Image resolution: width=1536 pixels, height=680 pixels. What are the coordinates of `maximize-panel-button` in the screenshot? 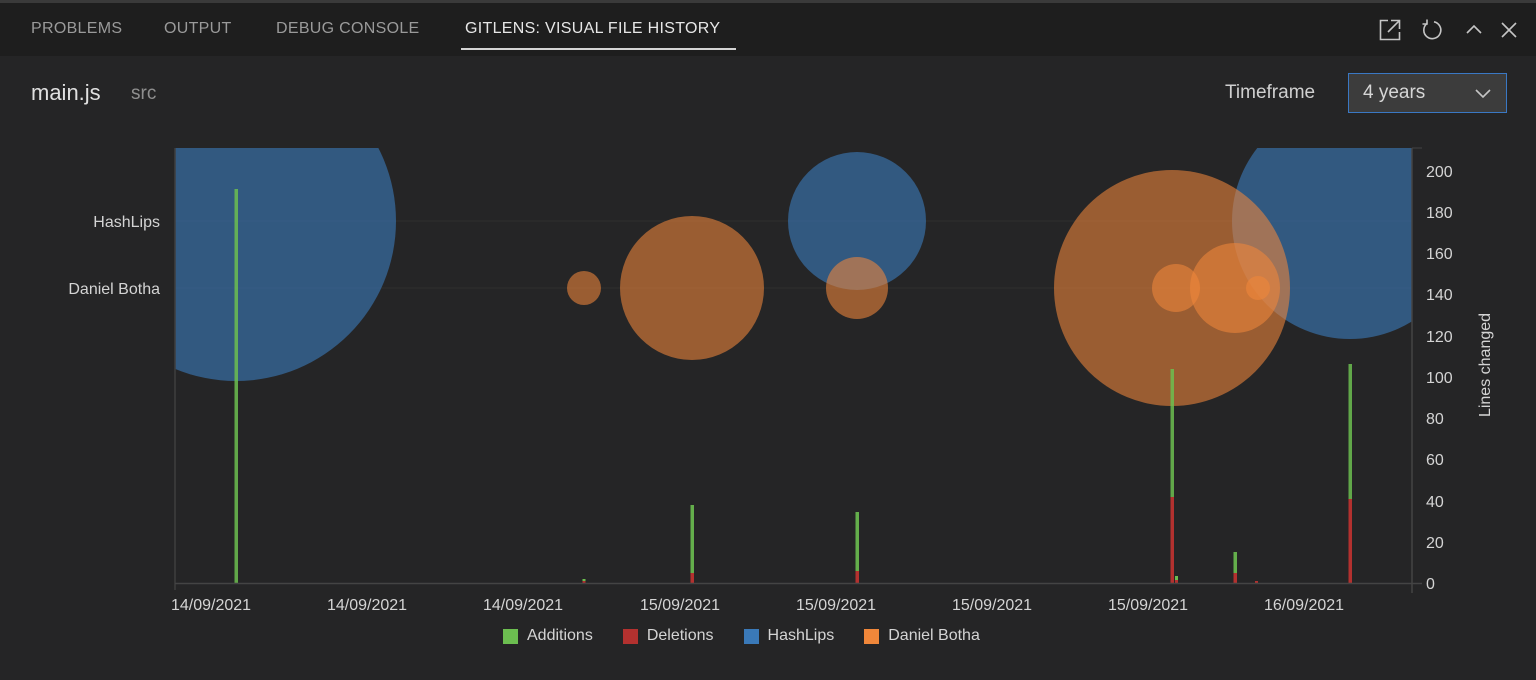 It's located at (1474, 30).